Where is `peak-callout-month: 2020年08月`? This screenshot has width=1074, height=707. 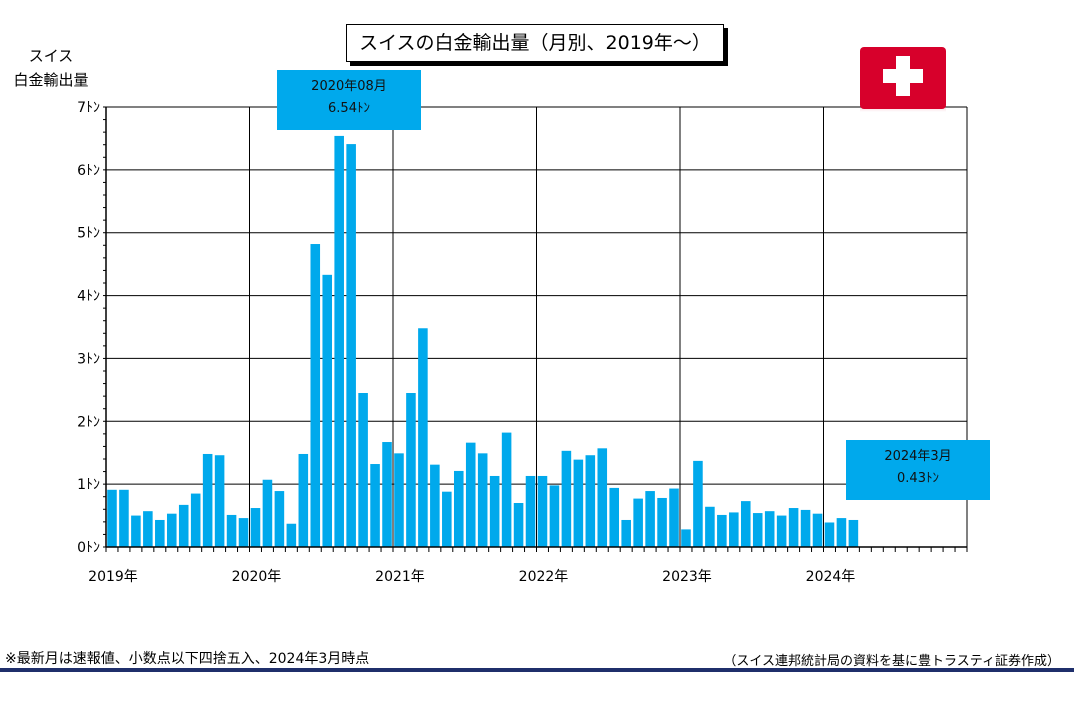
peak-callout-month: 2020年08月 is located at coordinates (349, 86).